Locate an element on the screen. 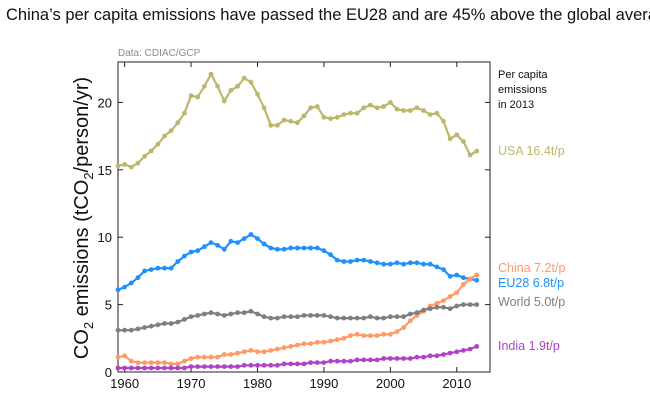  point-eu28-1998 is located at coordinates (377, 263).